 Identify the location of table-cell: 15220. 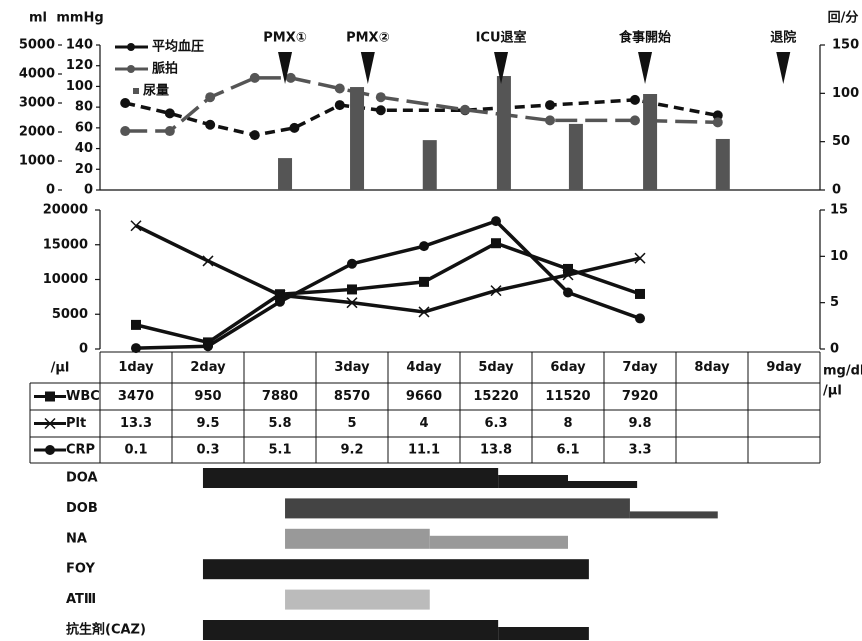
(495, 396).